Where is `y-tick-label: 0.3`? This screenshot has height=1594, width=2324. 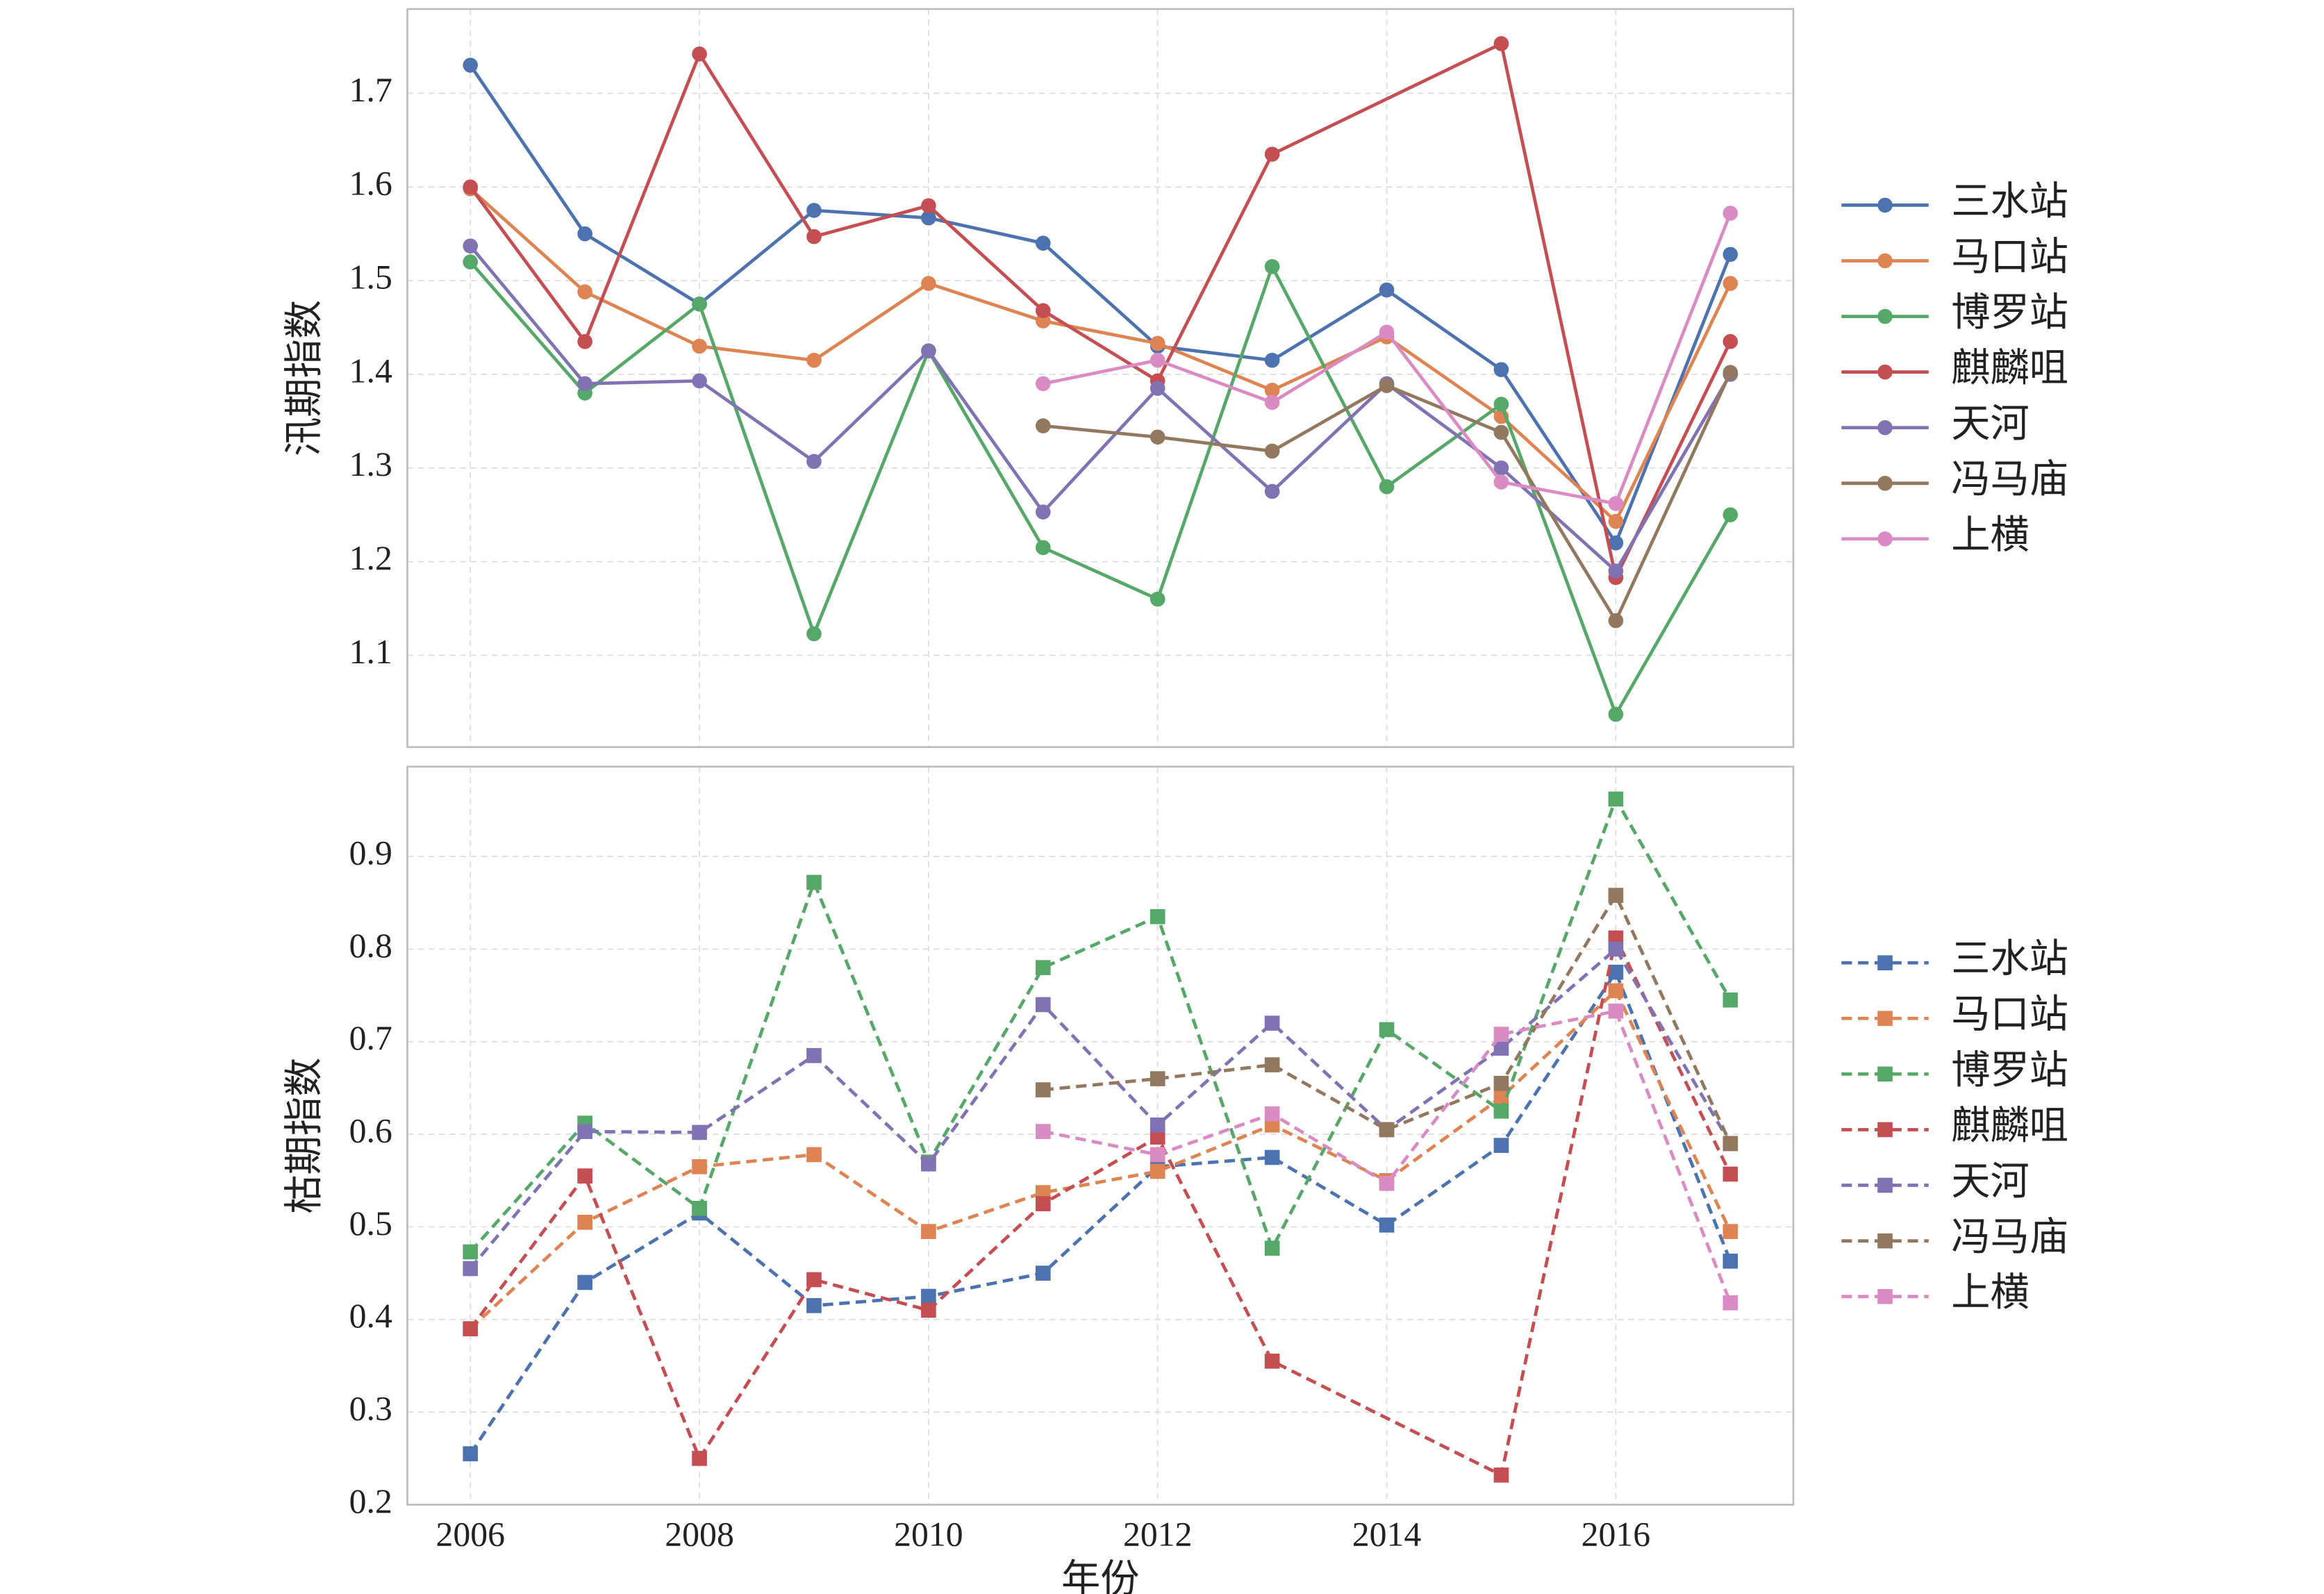 y-tick-label: 0.3 is located at coordinates (370, 1409).